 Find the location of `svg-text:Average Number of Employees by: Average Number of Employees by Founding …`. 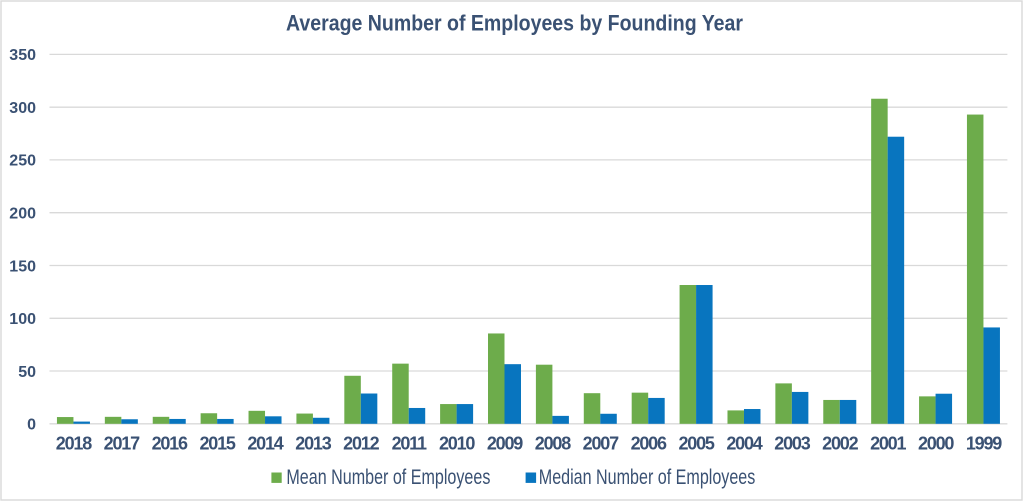

svg-text:Average Number of Employees by: Average Number of Employees by Founding … is located at coordinates (514, 23).